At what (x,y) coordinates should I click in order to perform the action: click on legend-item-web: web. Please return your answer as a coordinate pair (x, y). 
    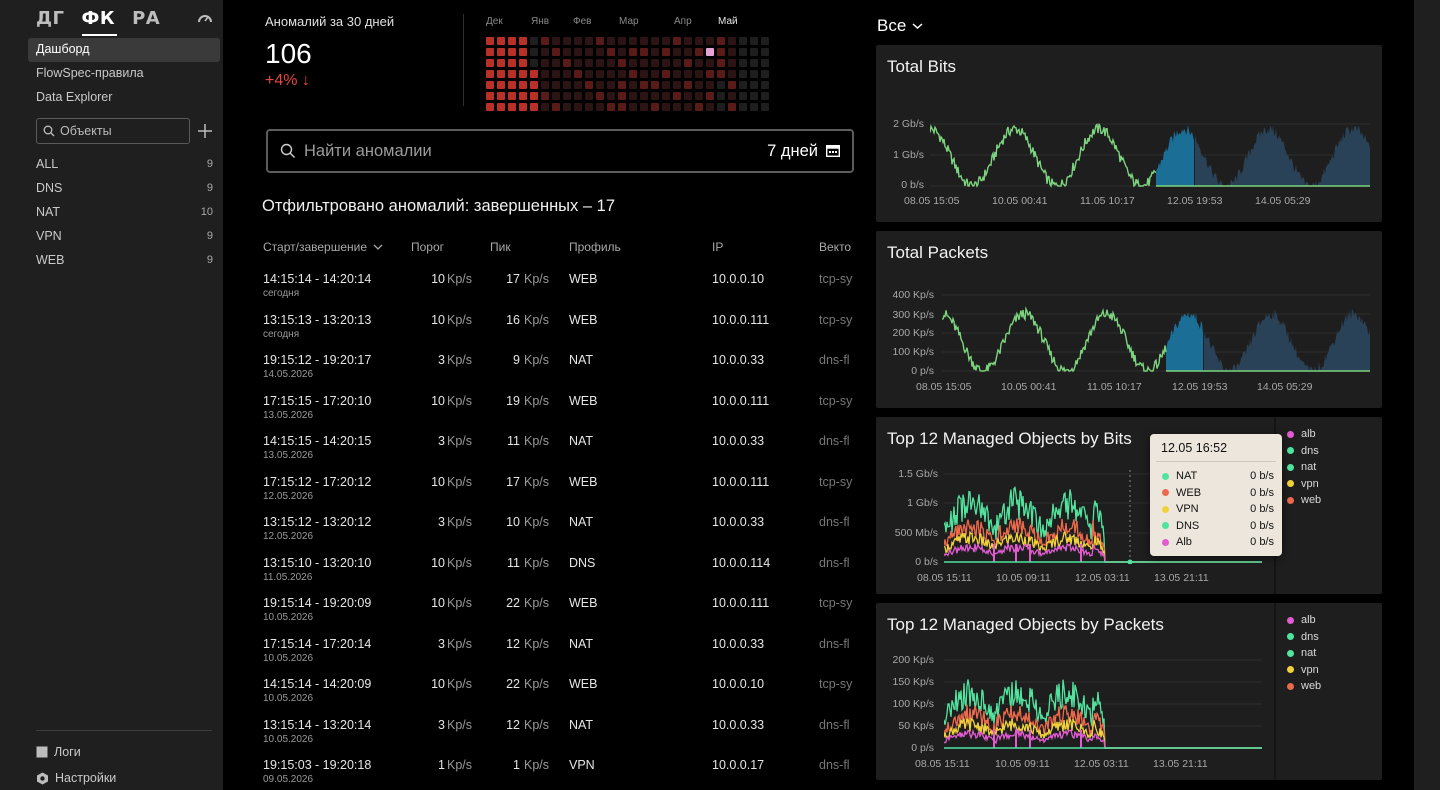
    Looking at the image, I should click on (1329, 686).